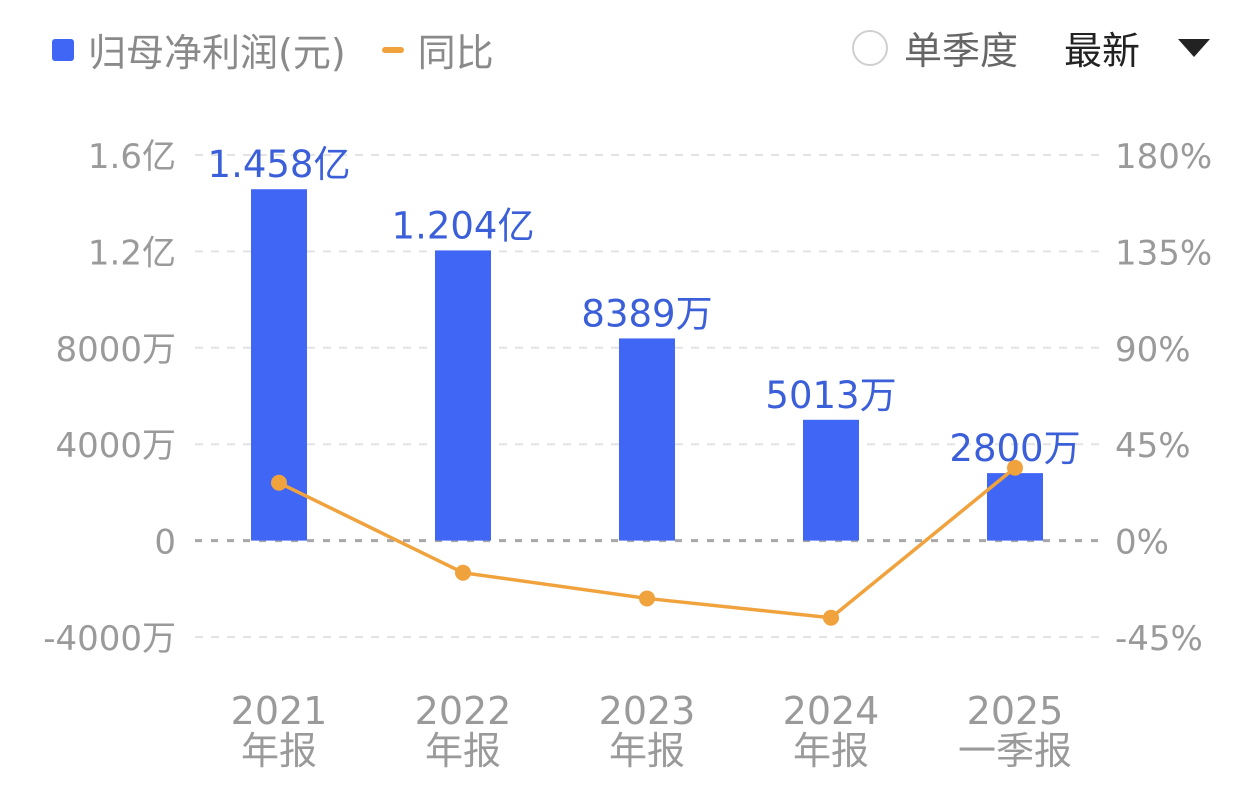 The width and height of the screenshot is (1260, 804). I want to click on right-axis-tick-label: 180%, so click(1163, 157).